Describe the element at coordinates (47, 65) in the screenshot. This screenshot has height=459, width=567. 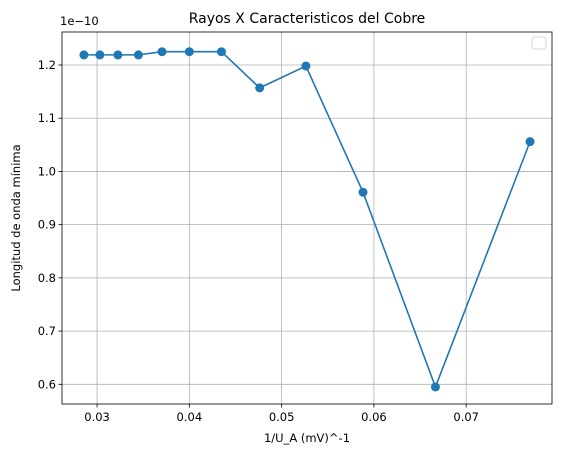
I see `y-tick-label: 1.2` at that location.